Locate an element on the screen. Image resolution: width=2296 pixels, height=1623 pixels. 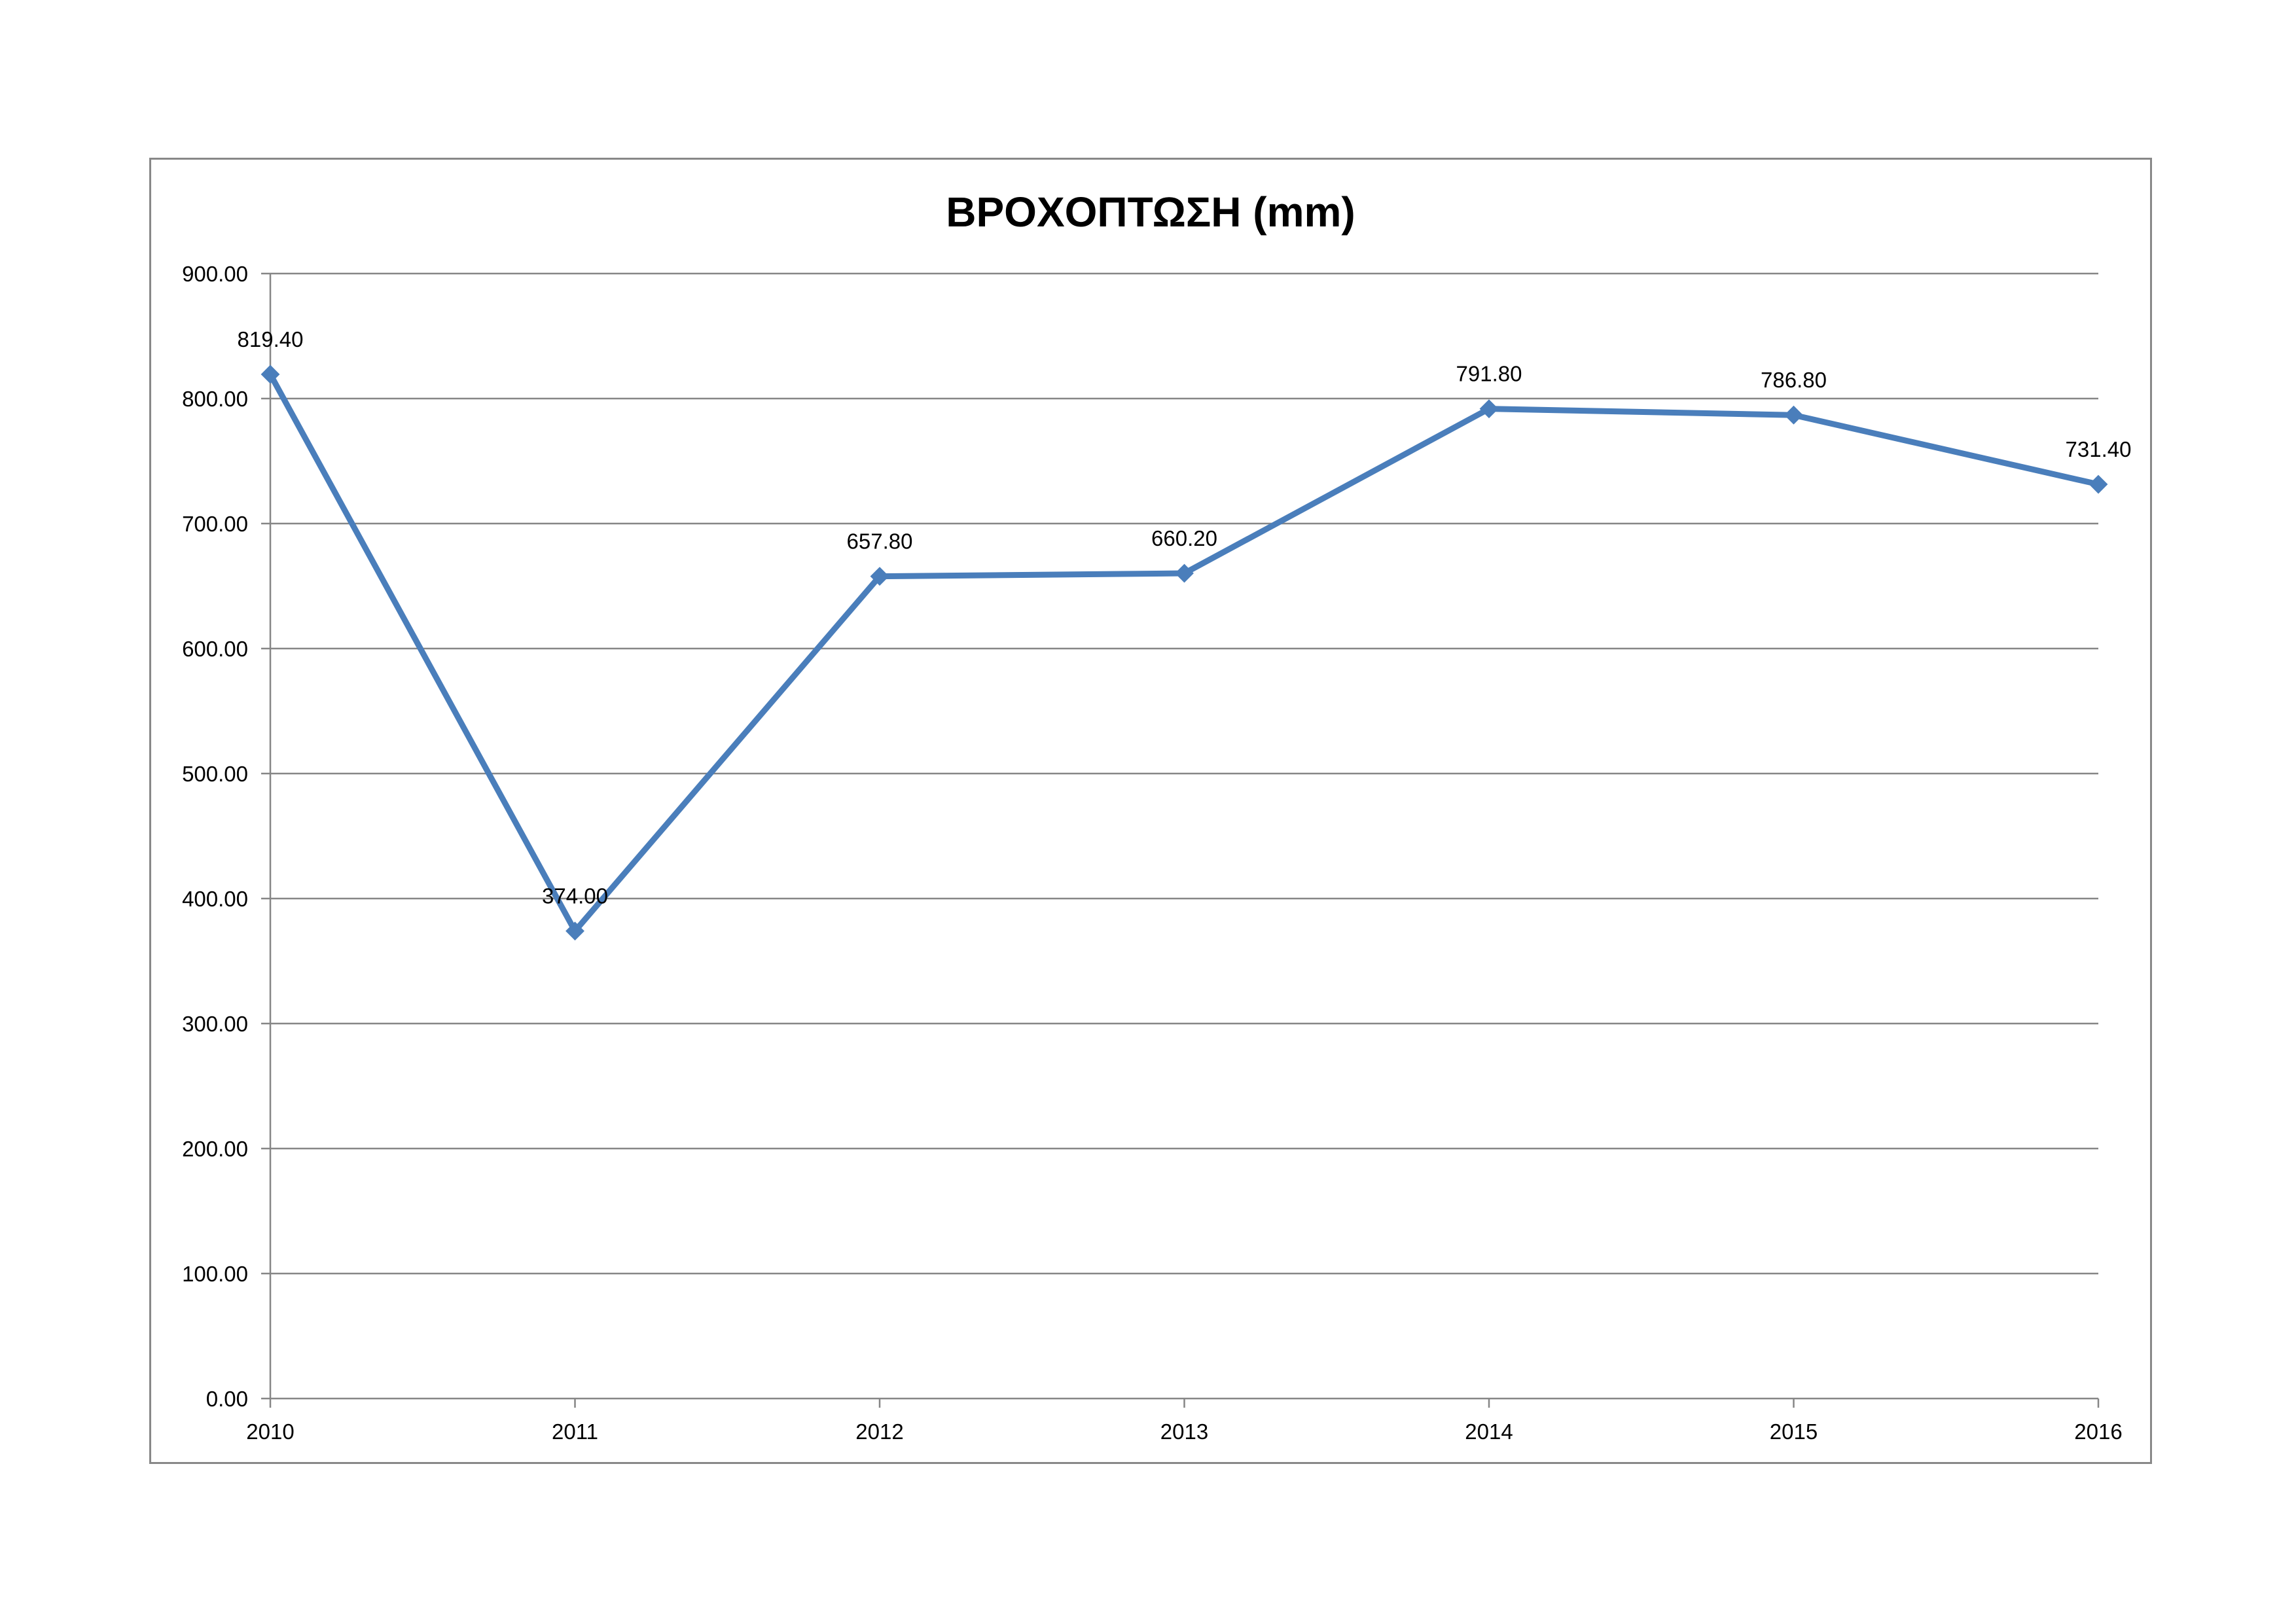
data-label: 374.00 is located at coordinates (575, 896).